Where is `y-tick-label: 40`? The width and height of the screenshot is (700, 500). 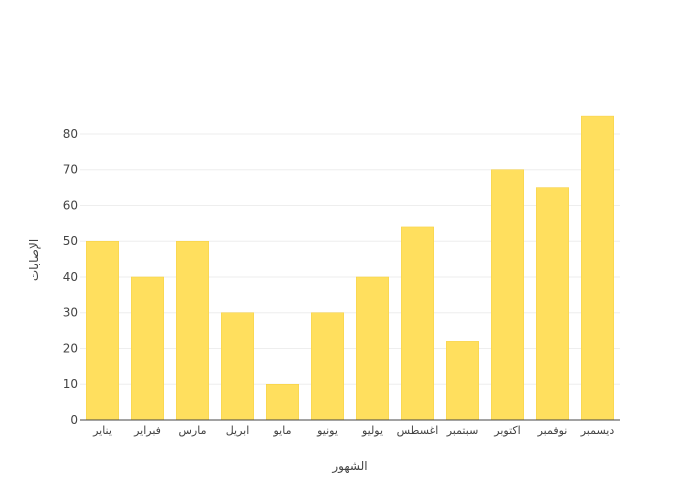
y-tick-label: 40 is located at coordinates (70, 277).